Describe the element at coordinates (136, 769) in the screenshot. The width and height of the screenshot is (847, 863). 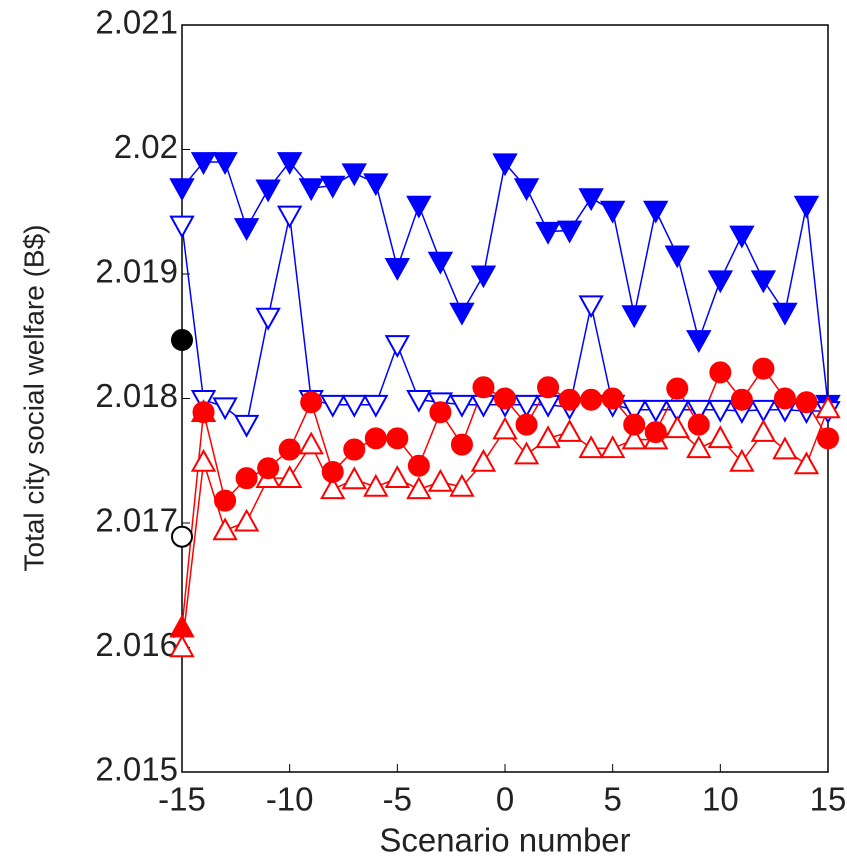
I see `y-tick-label: 2.015` at that location.